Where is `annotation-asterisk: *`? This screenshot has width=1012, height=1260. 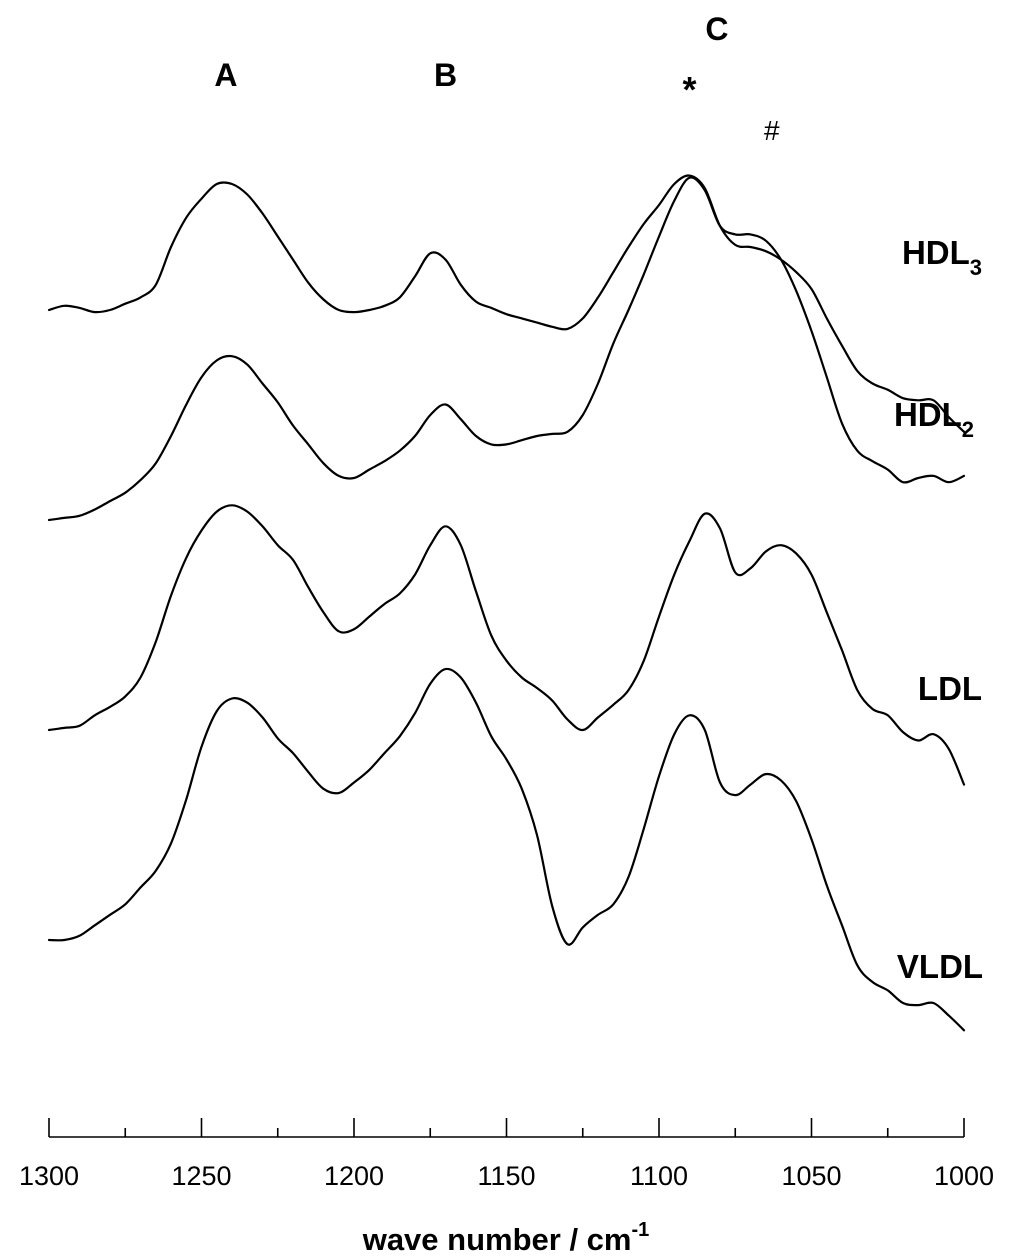 annotation-asterisk: * is located at coordinates (689, 89).